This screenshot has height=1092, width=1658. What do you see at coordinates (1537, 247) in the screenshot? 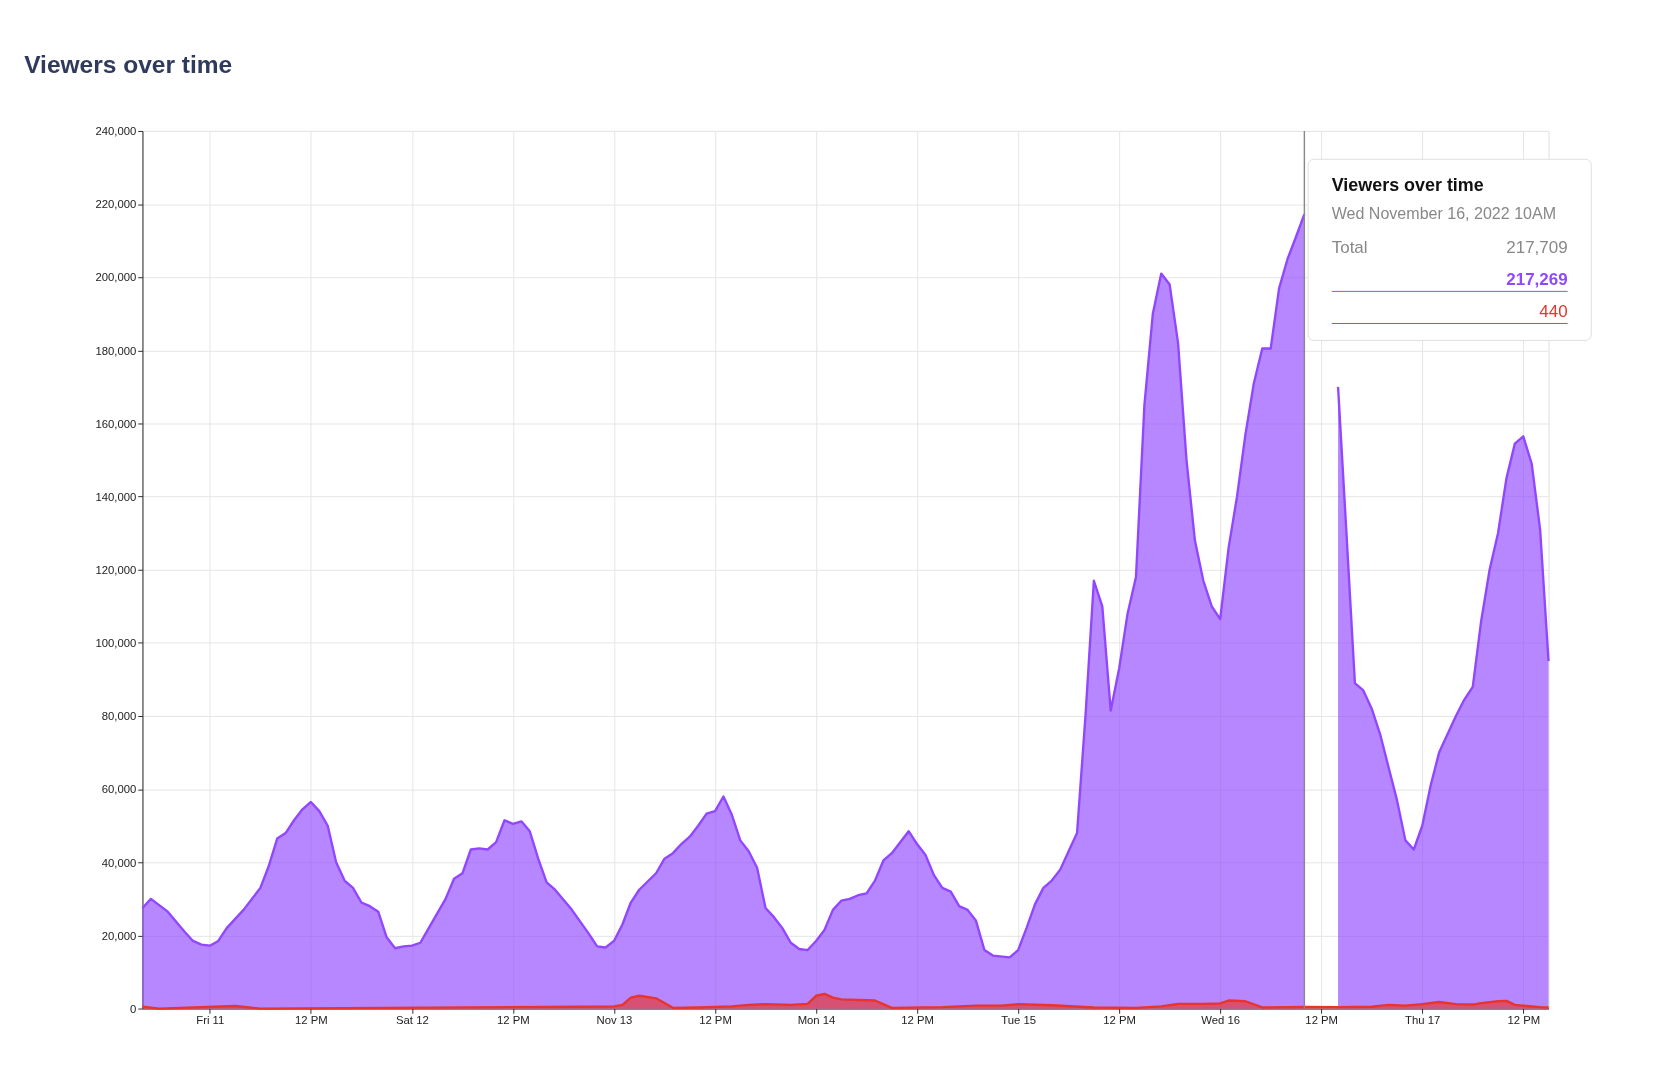
I see `annotation: 217,709` at bounding box center [1537, 247].